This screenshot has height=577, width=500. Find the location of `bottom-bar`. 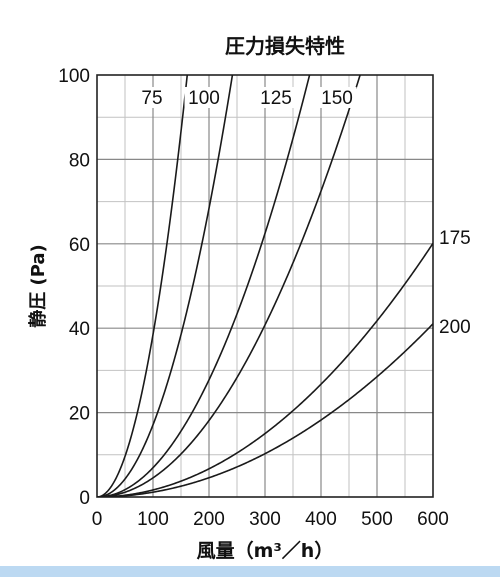

bottom-bar is located at coordinates (250, 571).